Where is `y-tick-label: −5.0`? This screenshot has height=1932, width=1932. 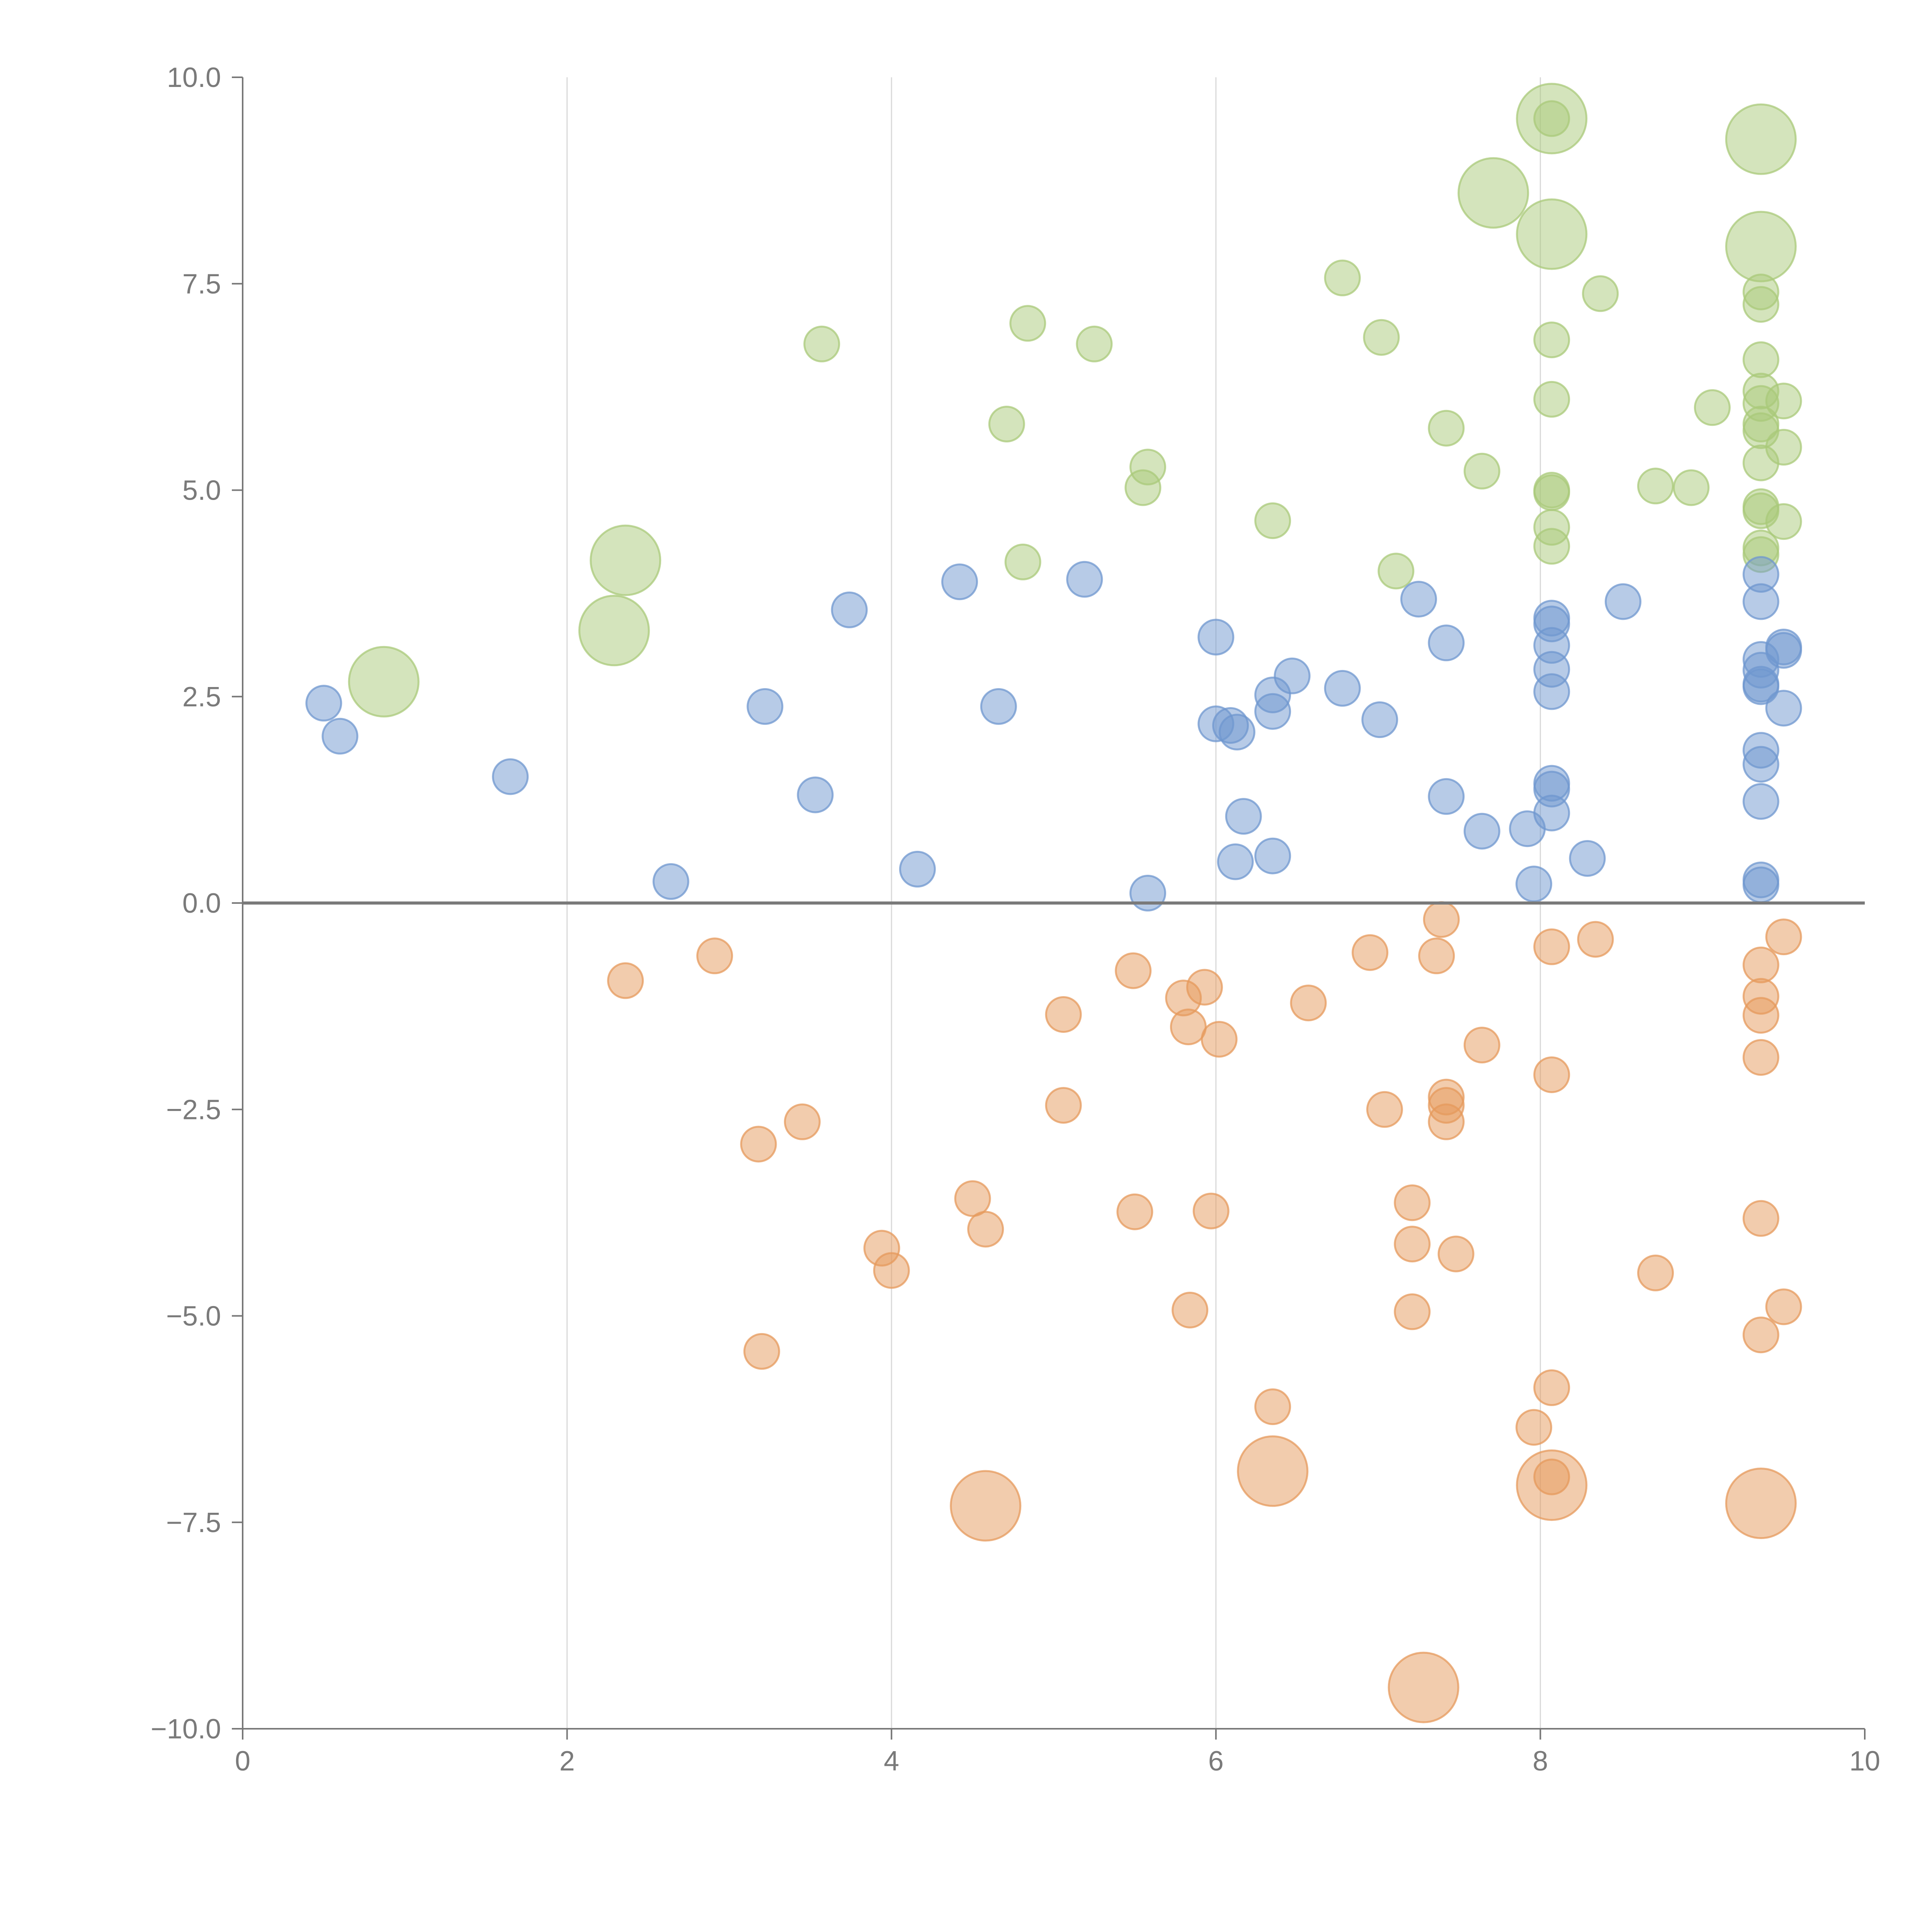
y-tick-label: −5.0 is located at coordinates (193, 1317).